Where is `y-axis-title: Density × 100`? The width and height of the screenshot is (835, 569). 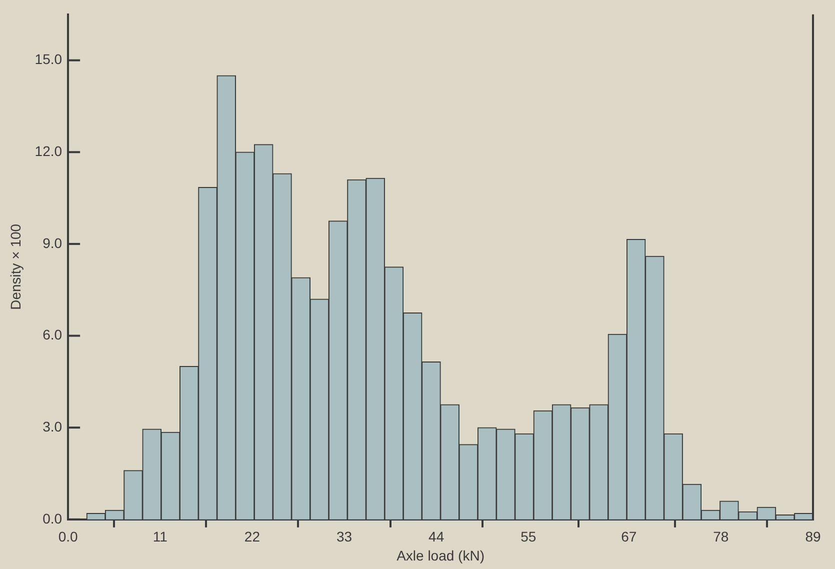
y-axis-title: Density × 100 is located at coordinates (15, 267).